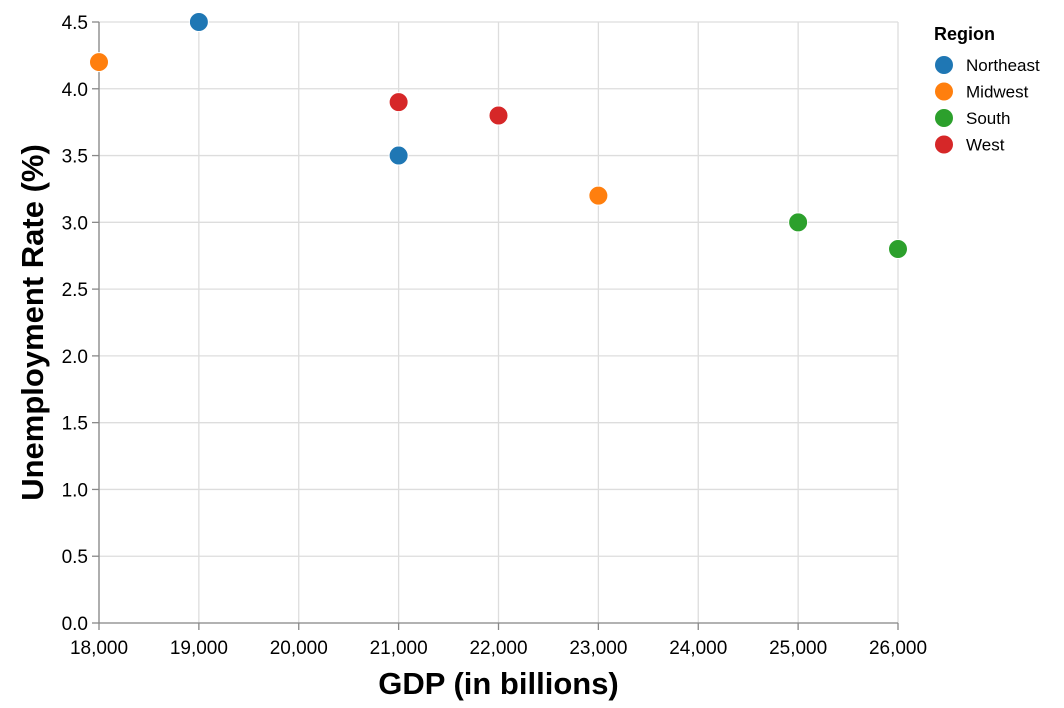 The width and height of the screenshot is (1064, 708). I want to click on legend-title: Region, so click(964, 34).